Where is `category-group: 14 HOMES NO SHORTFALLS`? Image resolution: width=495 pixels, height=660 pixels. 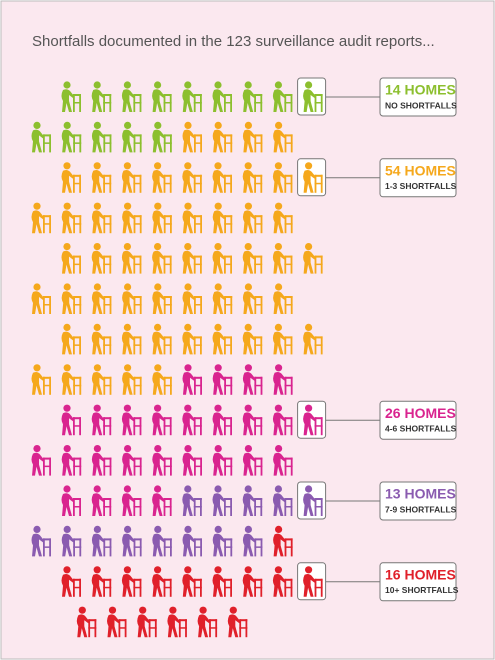
category-group: 14 HOMES NO SHORTFALLS is located at coordinates (244, 115).